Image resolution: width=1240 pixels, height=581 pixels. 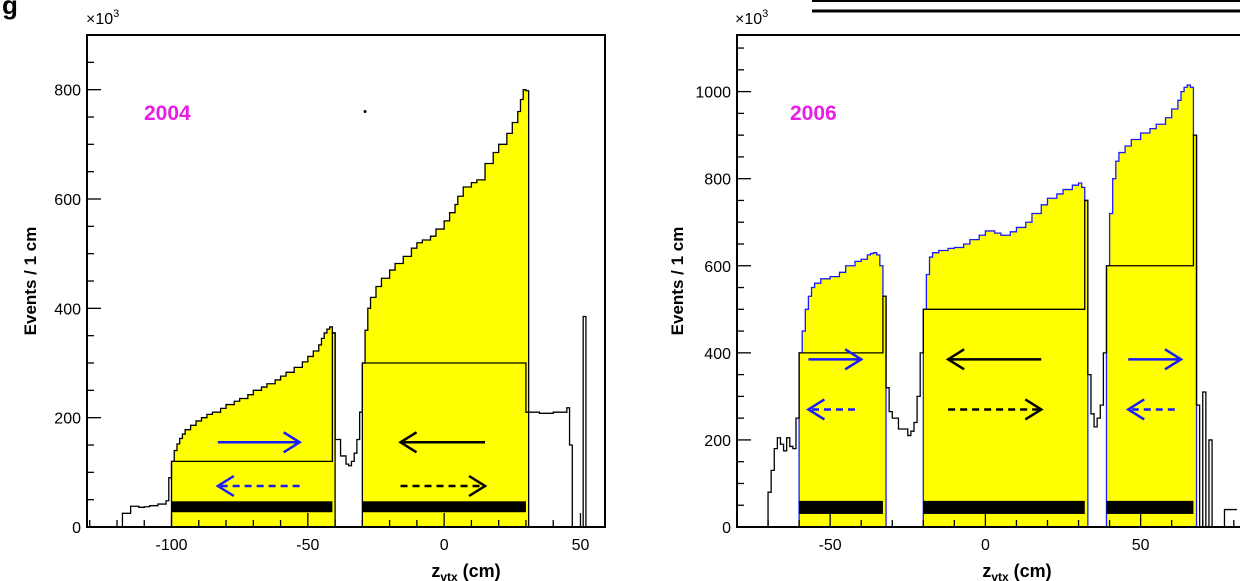 What do you see at coordinates (813, 113) in the screenshot?
I see `year-label-2006: 2006` at bounding box center [813, 113].